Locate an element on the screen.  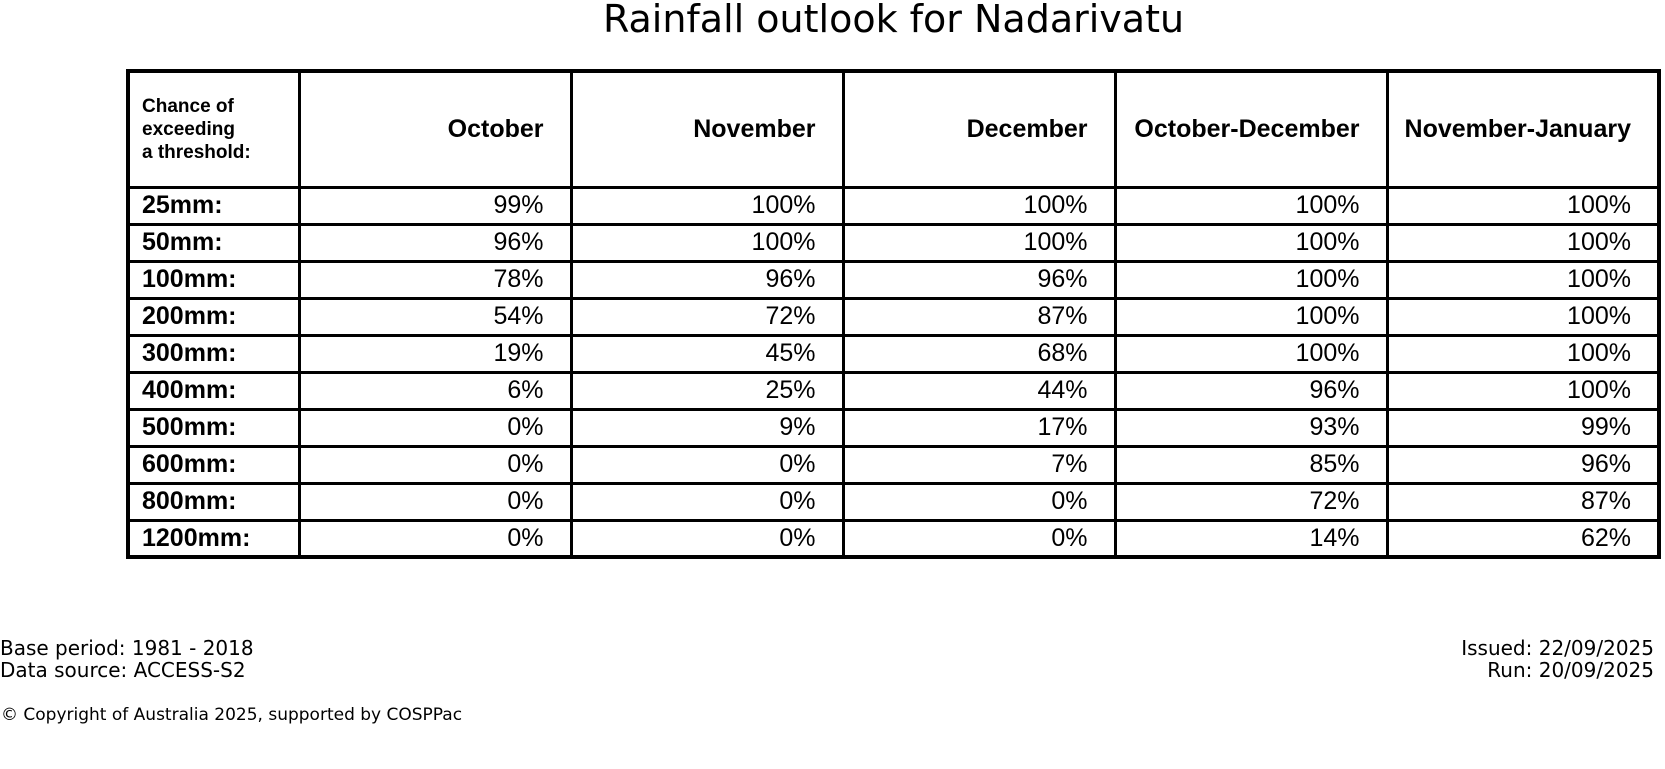
probability-cell: 78% is located at coordinates (435, 279).